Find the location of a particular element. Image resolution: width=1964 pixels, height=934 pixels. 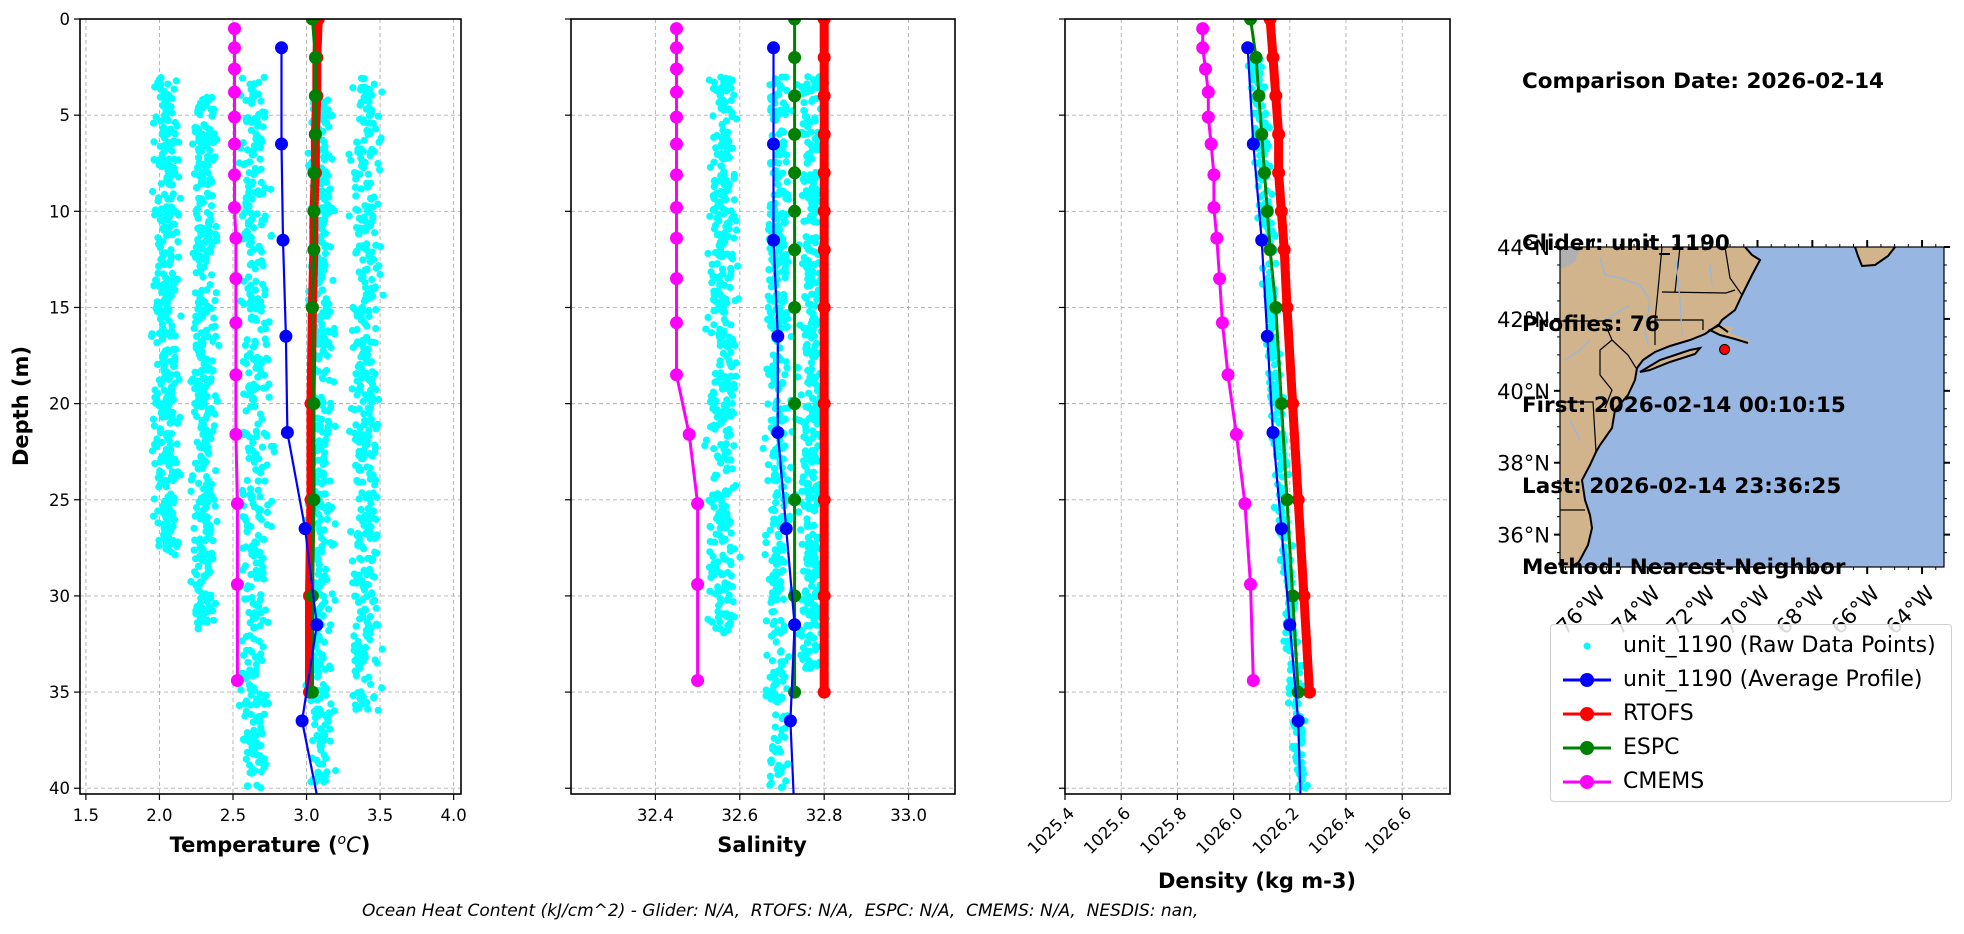

legend-swatch-espc is located at coordinates (1587, 748).